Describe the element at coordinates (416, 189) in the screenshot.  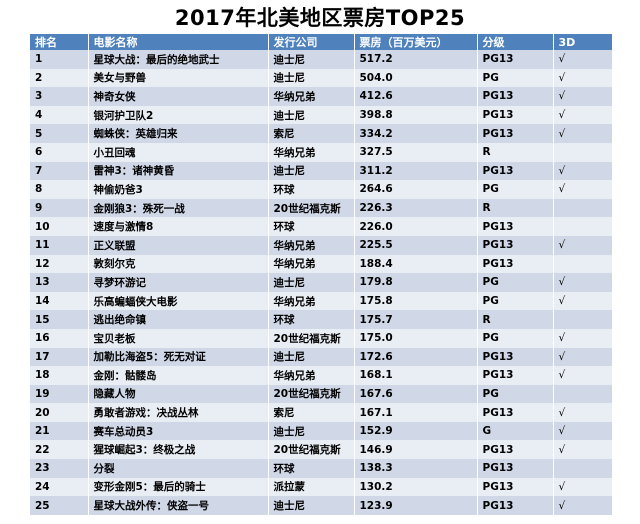
I see `cell-gross: 264.6` at that location.